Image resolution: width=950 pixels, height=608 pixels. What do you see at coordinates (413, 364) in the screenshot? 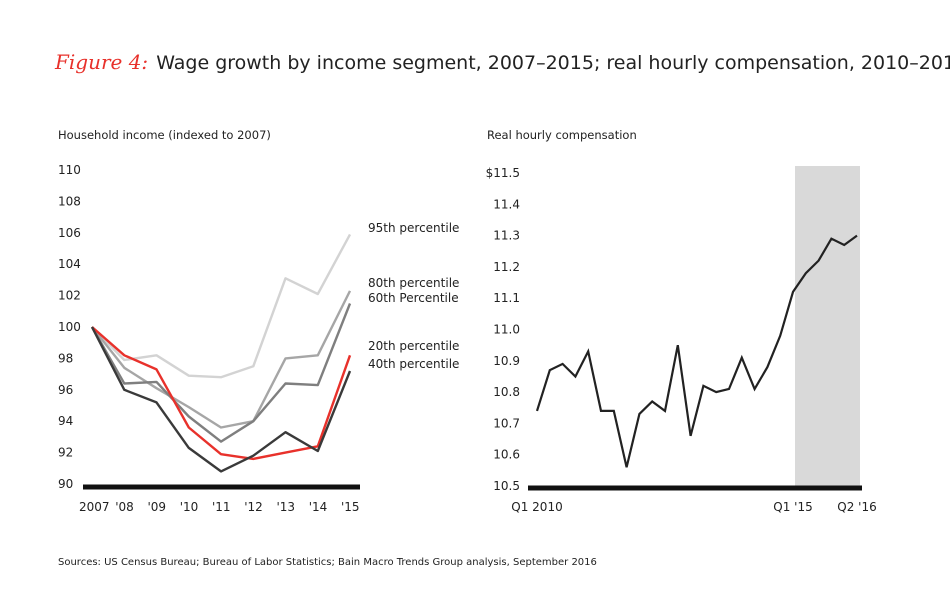
I see `left-series-label-4: 40th percentile` at bounding box center [413, 364].